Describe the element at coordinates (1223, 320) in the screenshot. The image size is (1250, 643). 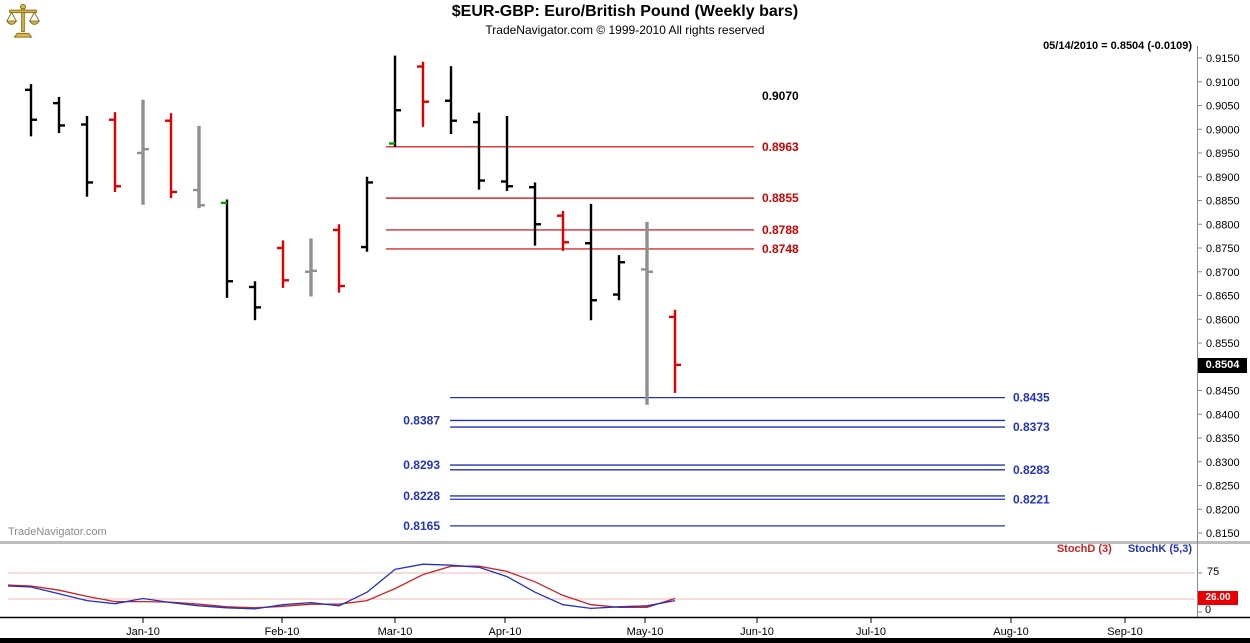
I see `price-axis-label: 0.8600` at that location.